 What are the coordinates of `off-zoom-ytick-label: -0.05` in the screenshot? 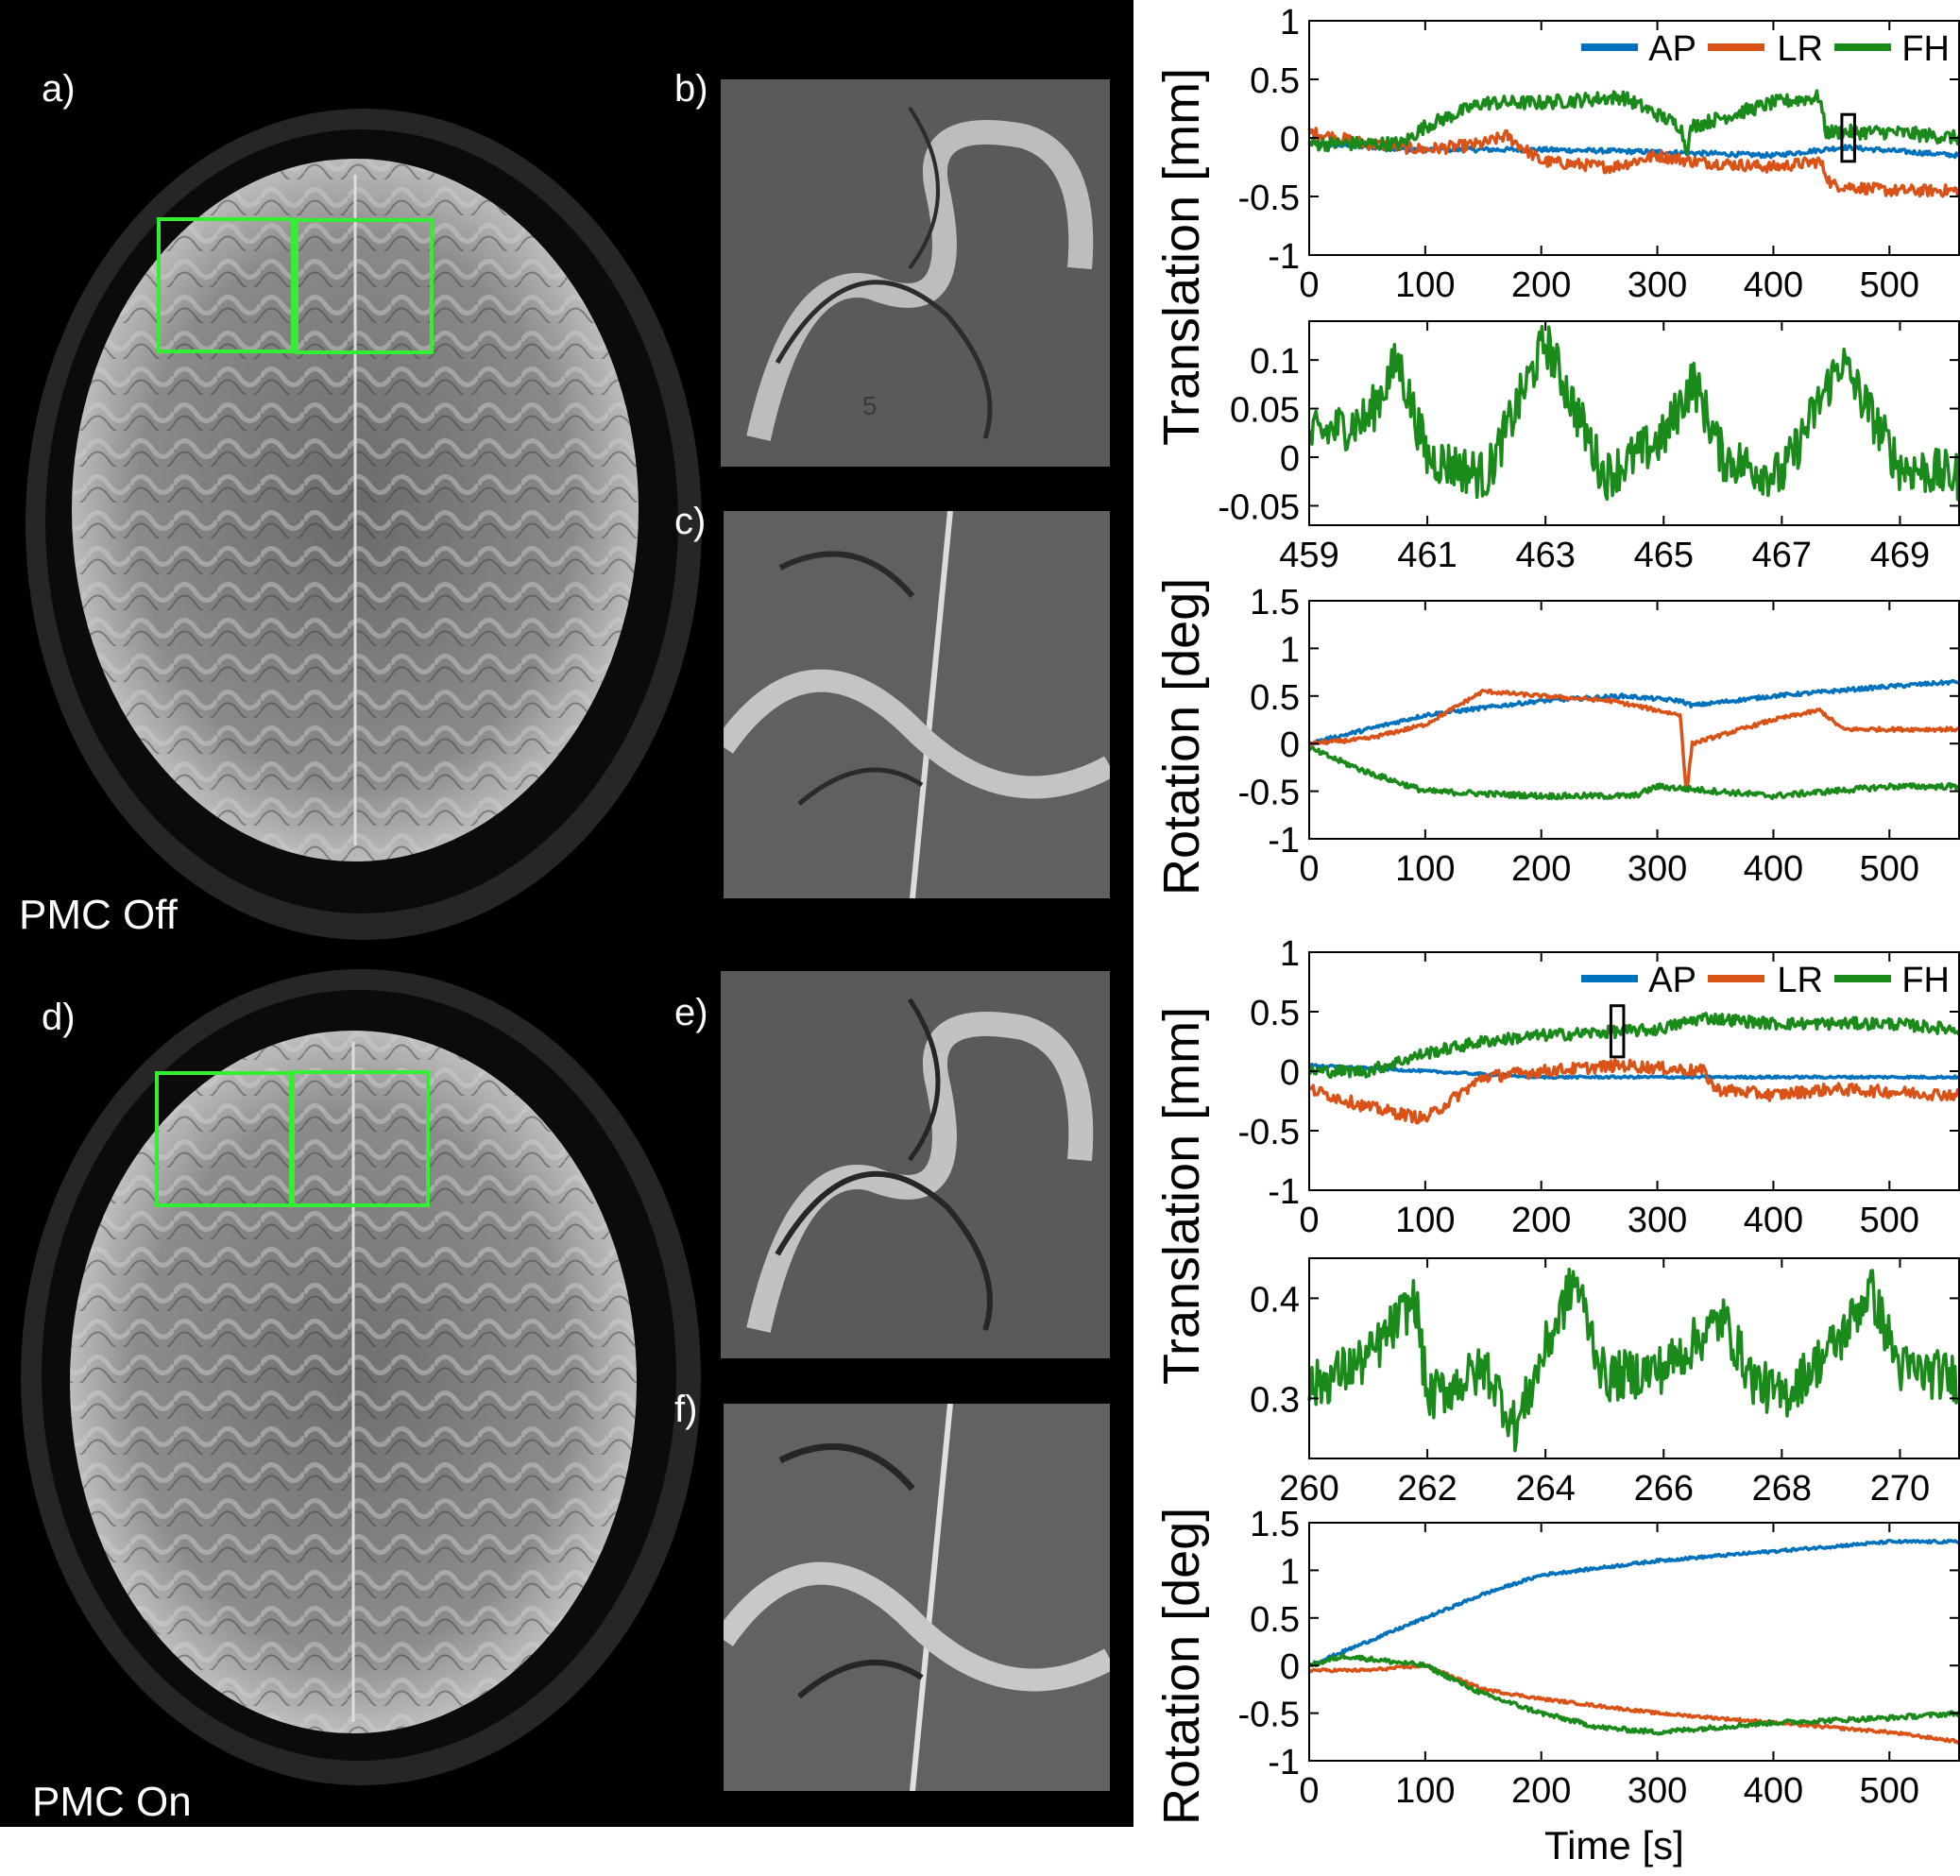 It's located at (1259, 507).